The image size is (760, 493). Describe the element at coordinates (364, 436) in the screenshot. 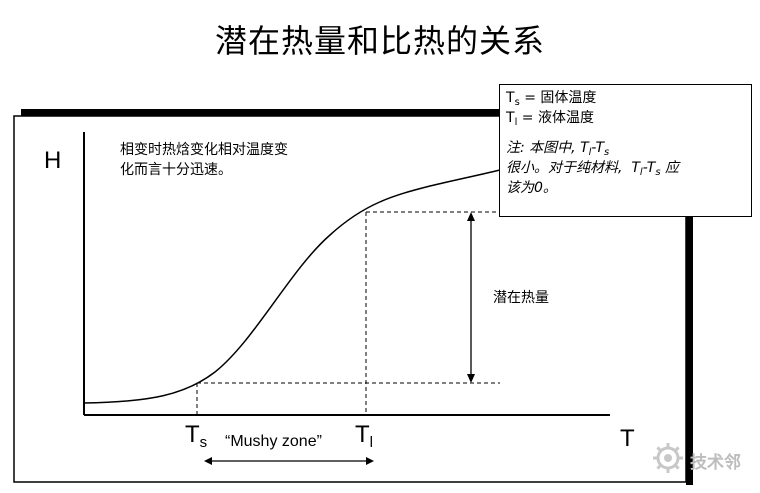

I see `tl-marker: Tl` at that location.